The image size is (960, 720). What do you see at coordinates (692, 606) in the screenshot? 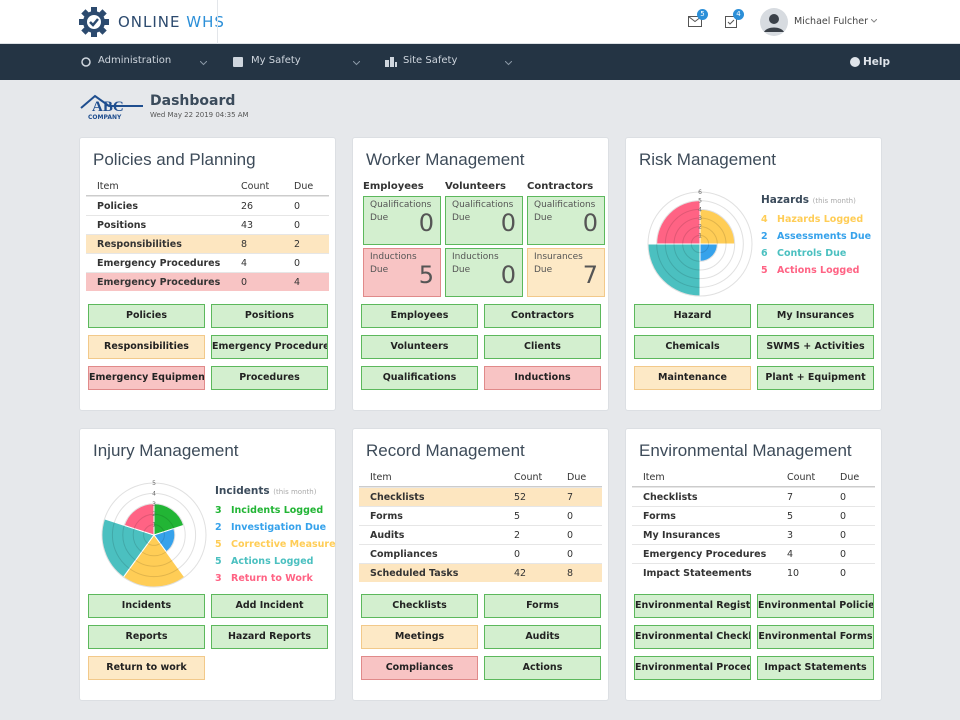
I see `action-button: Environmental Register` at bounding box center [692, 606].